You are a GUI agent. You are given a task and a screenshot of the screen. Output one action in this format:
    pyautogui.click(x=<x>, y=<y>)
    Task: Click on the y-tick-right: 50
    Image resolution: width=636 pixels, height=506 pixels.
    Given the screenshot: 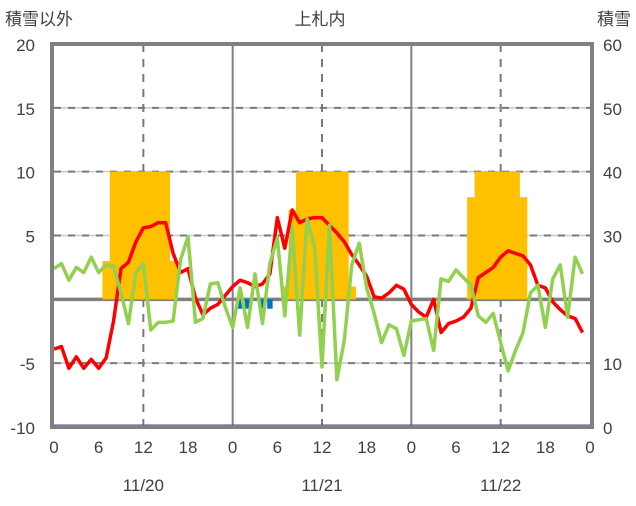 What is the action you would take?
    pyautogui.click(x=612, y=109)
    